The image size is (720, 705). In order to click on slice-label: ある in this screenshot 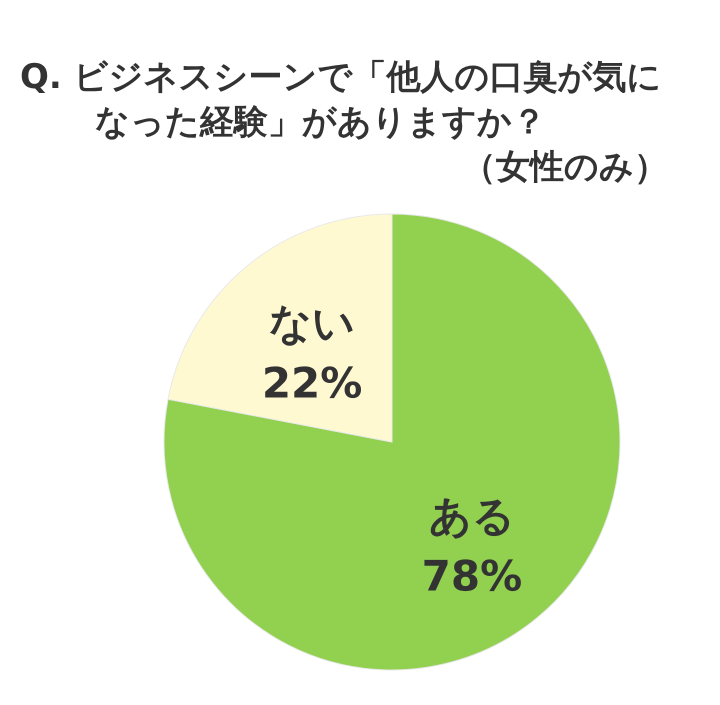, I will do `click(471, 516)`.